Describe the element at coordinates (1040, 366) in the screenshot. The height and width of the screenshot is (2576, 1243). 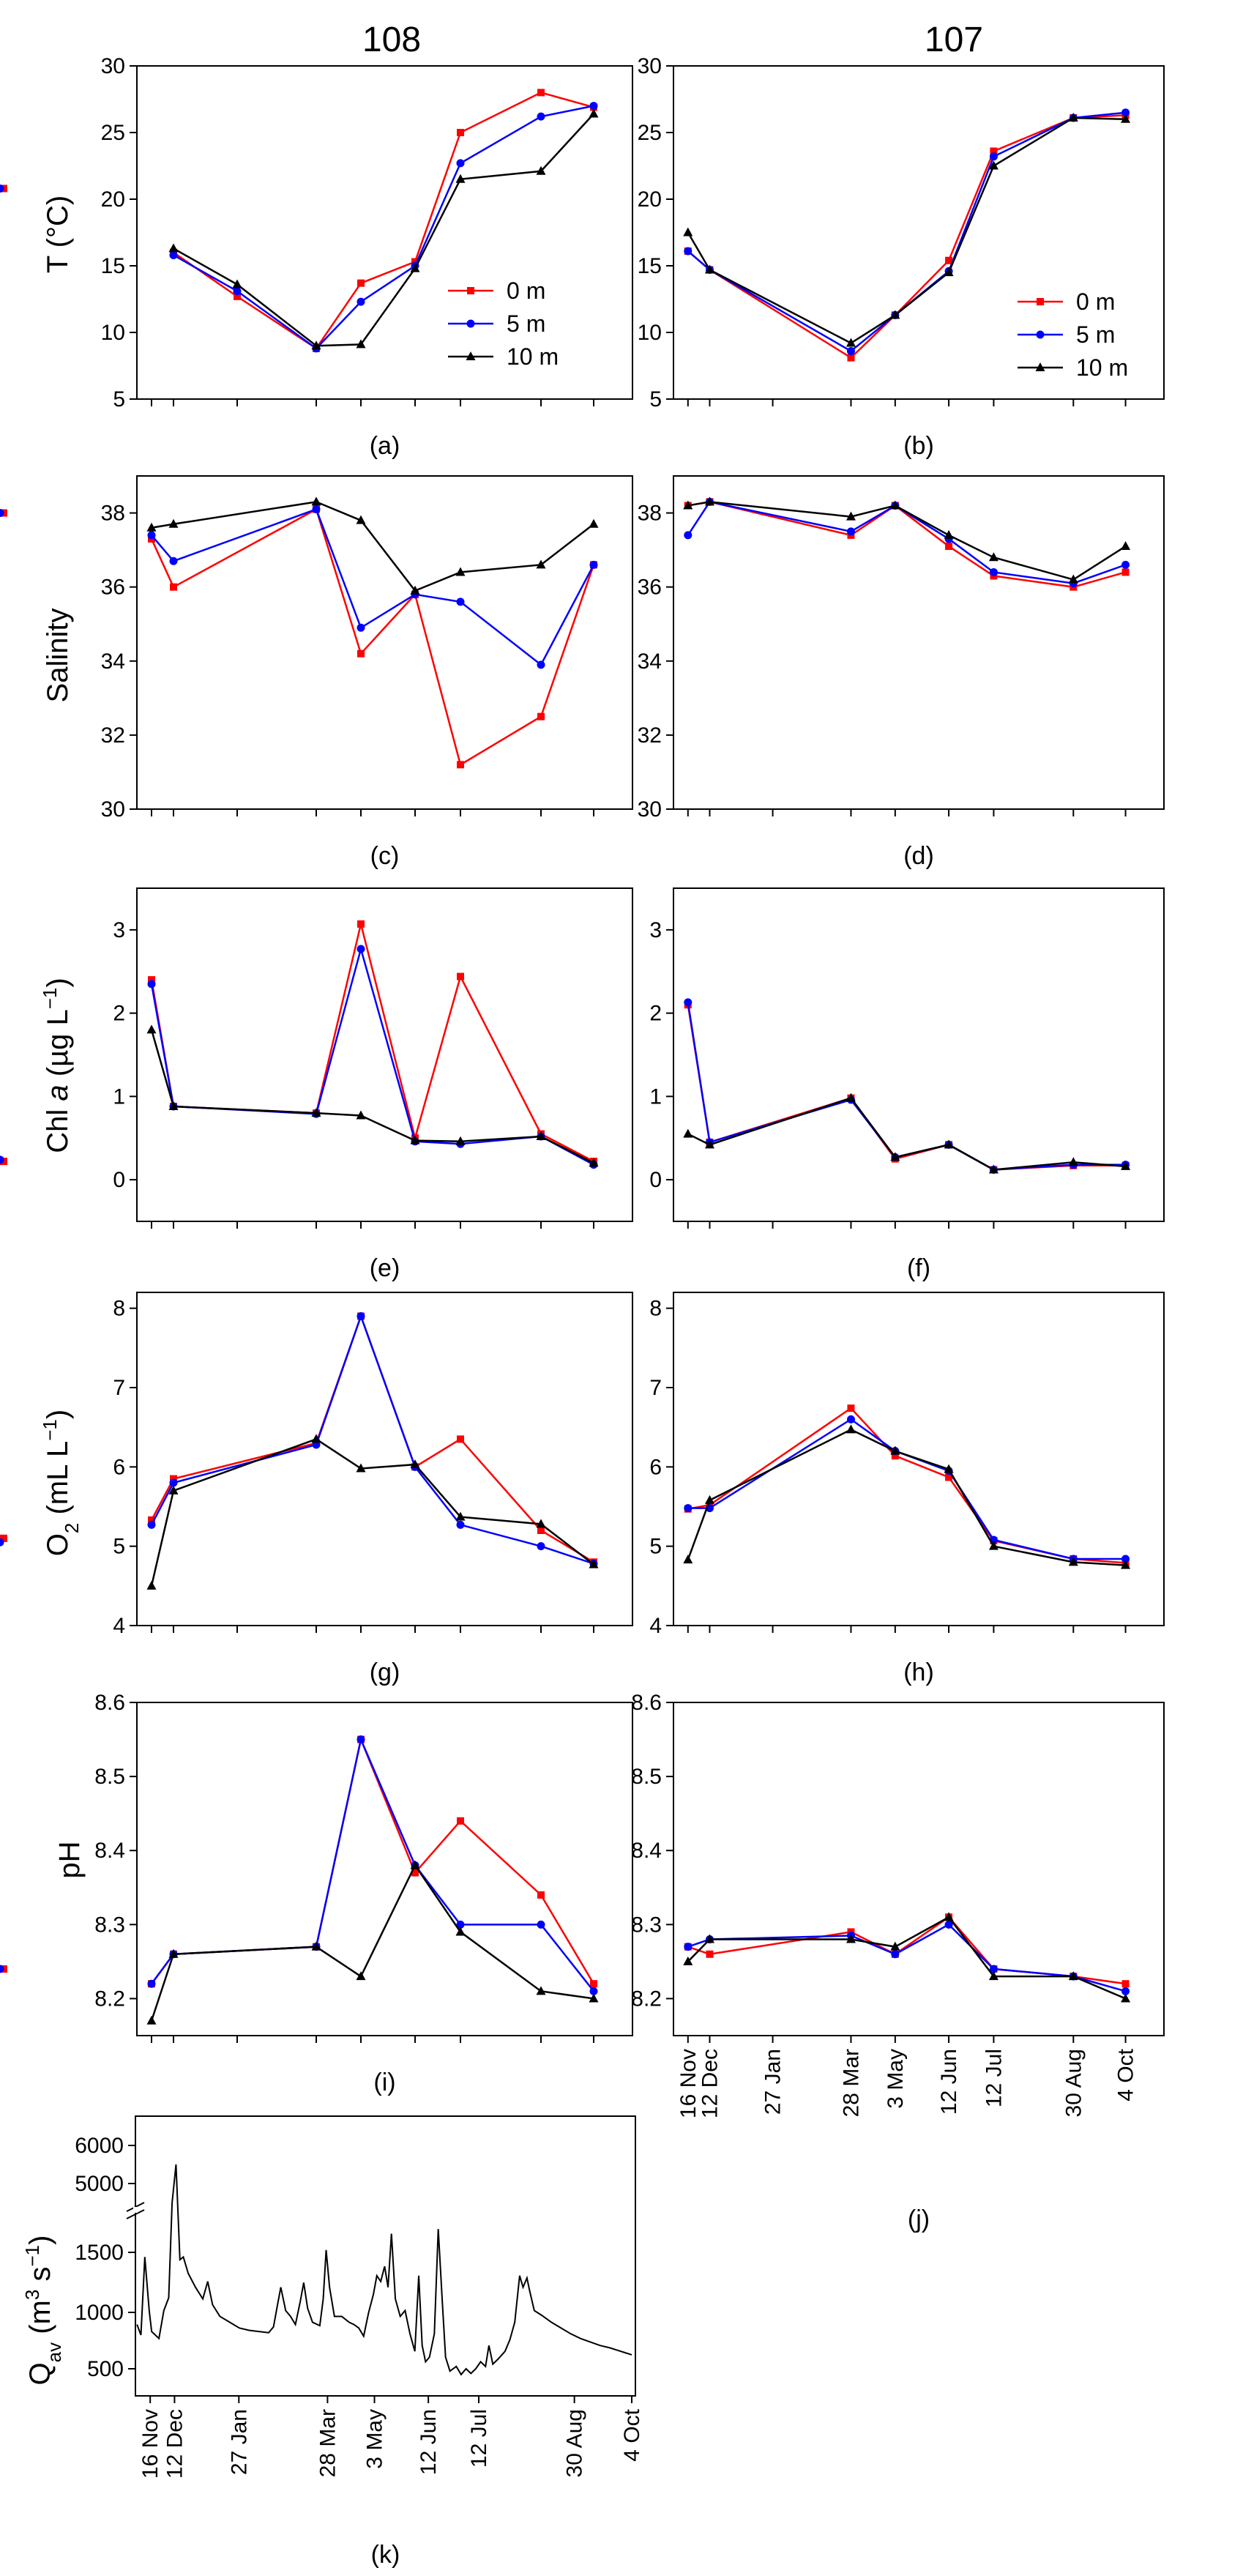
I see `legend-marker` at that location.